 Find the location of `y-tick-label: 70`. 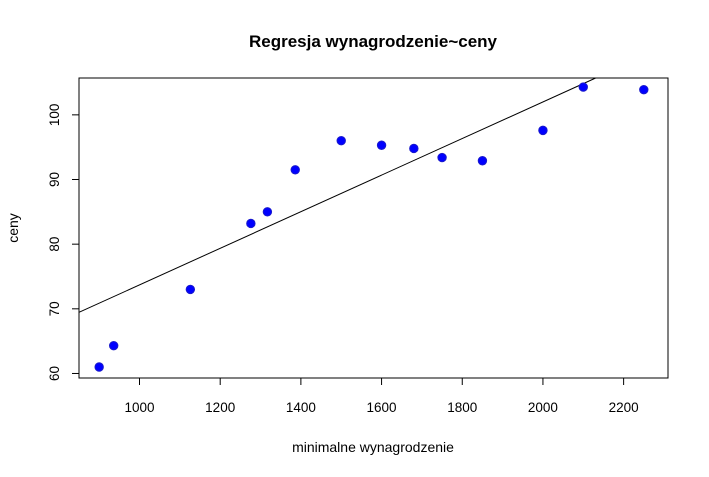

y-tick-label: 70 is located at coordinates (54, 308).